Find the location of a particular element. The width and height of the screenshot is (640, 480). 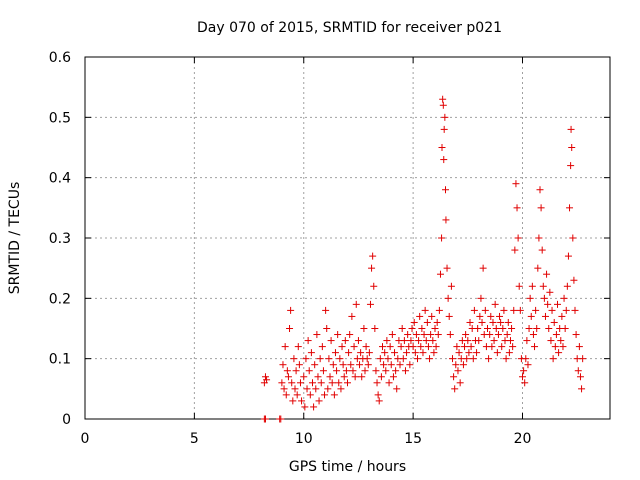

x-tick-label: 20 is located at coordinates (523, 439).